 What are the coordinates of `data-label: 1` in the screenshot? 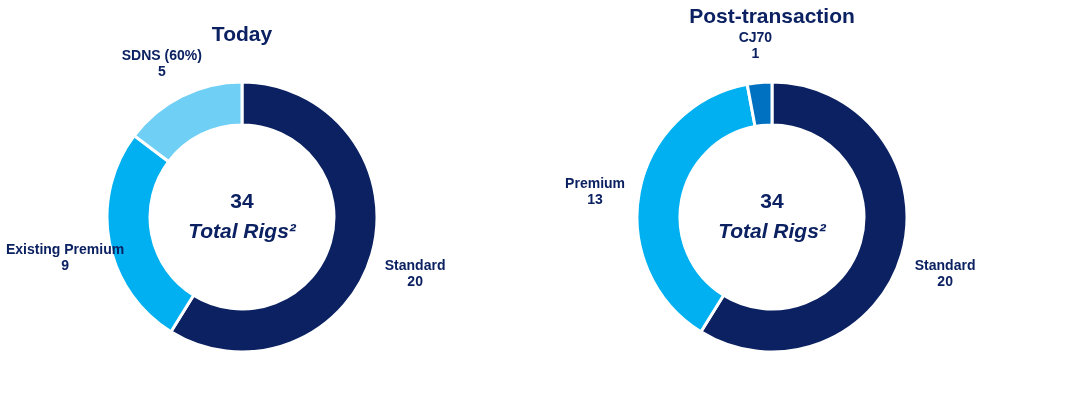 It's located at (755, 52).